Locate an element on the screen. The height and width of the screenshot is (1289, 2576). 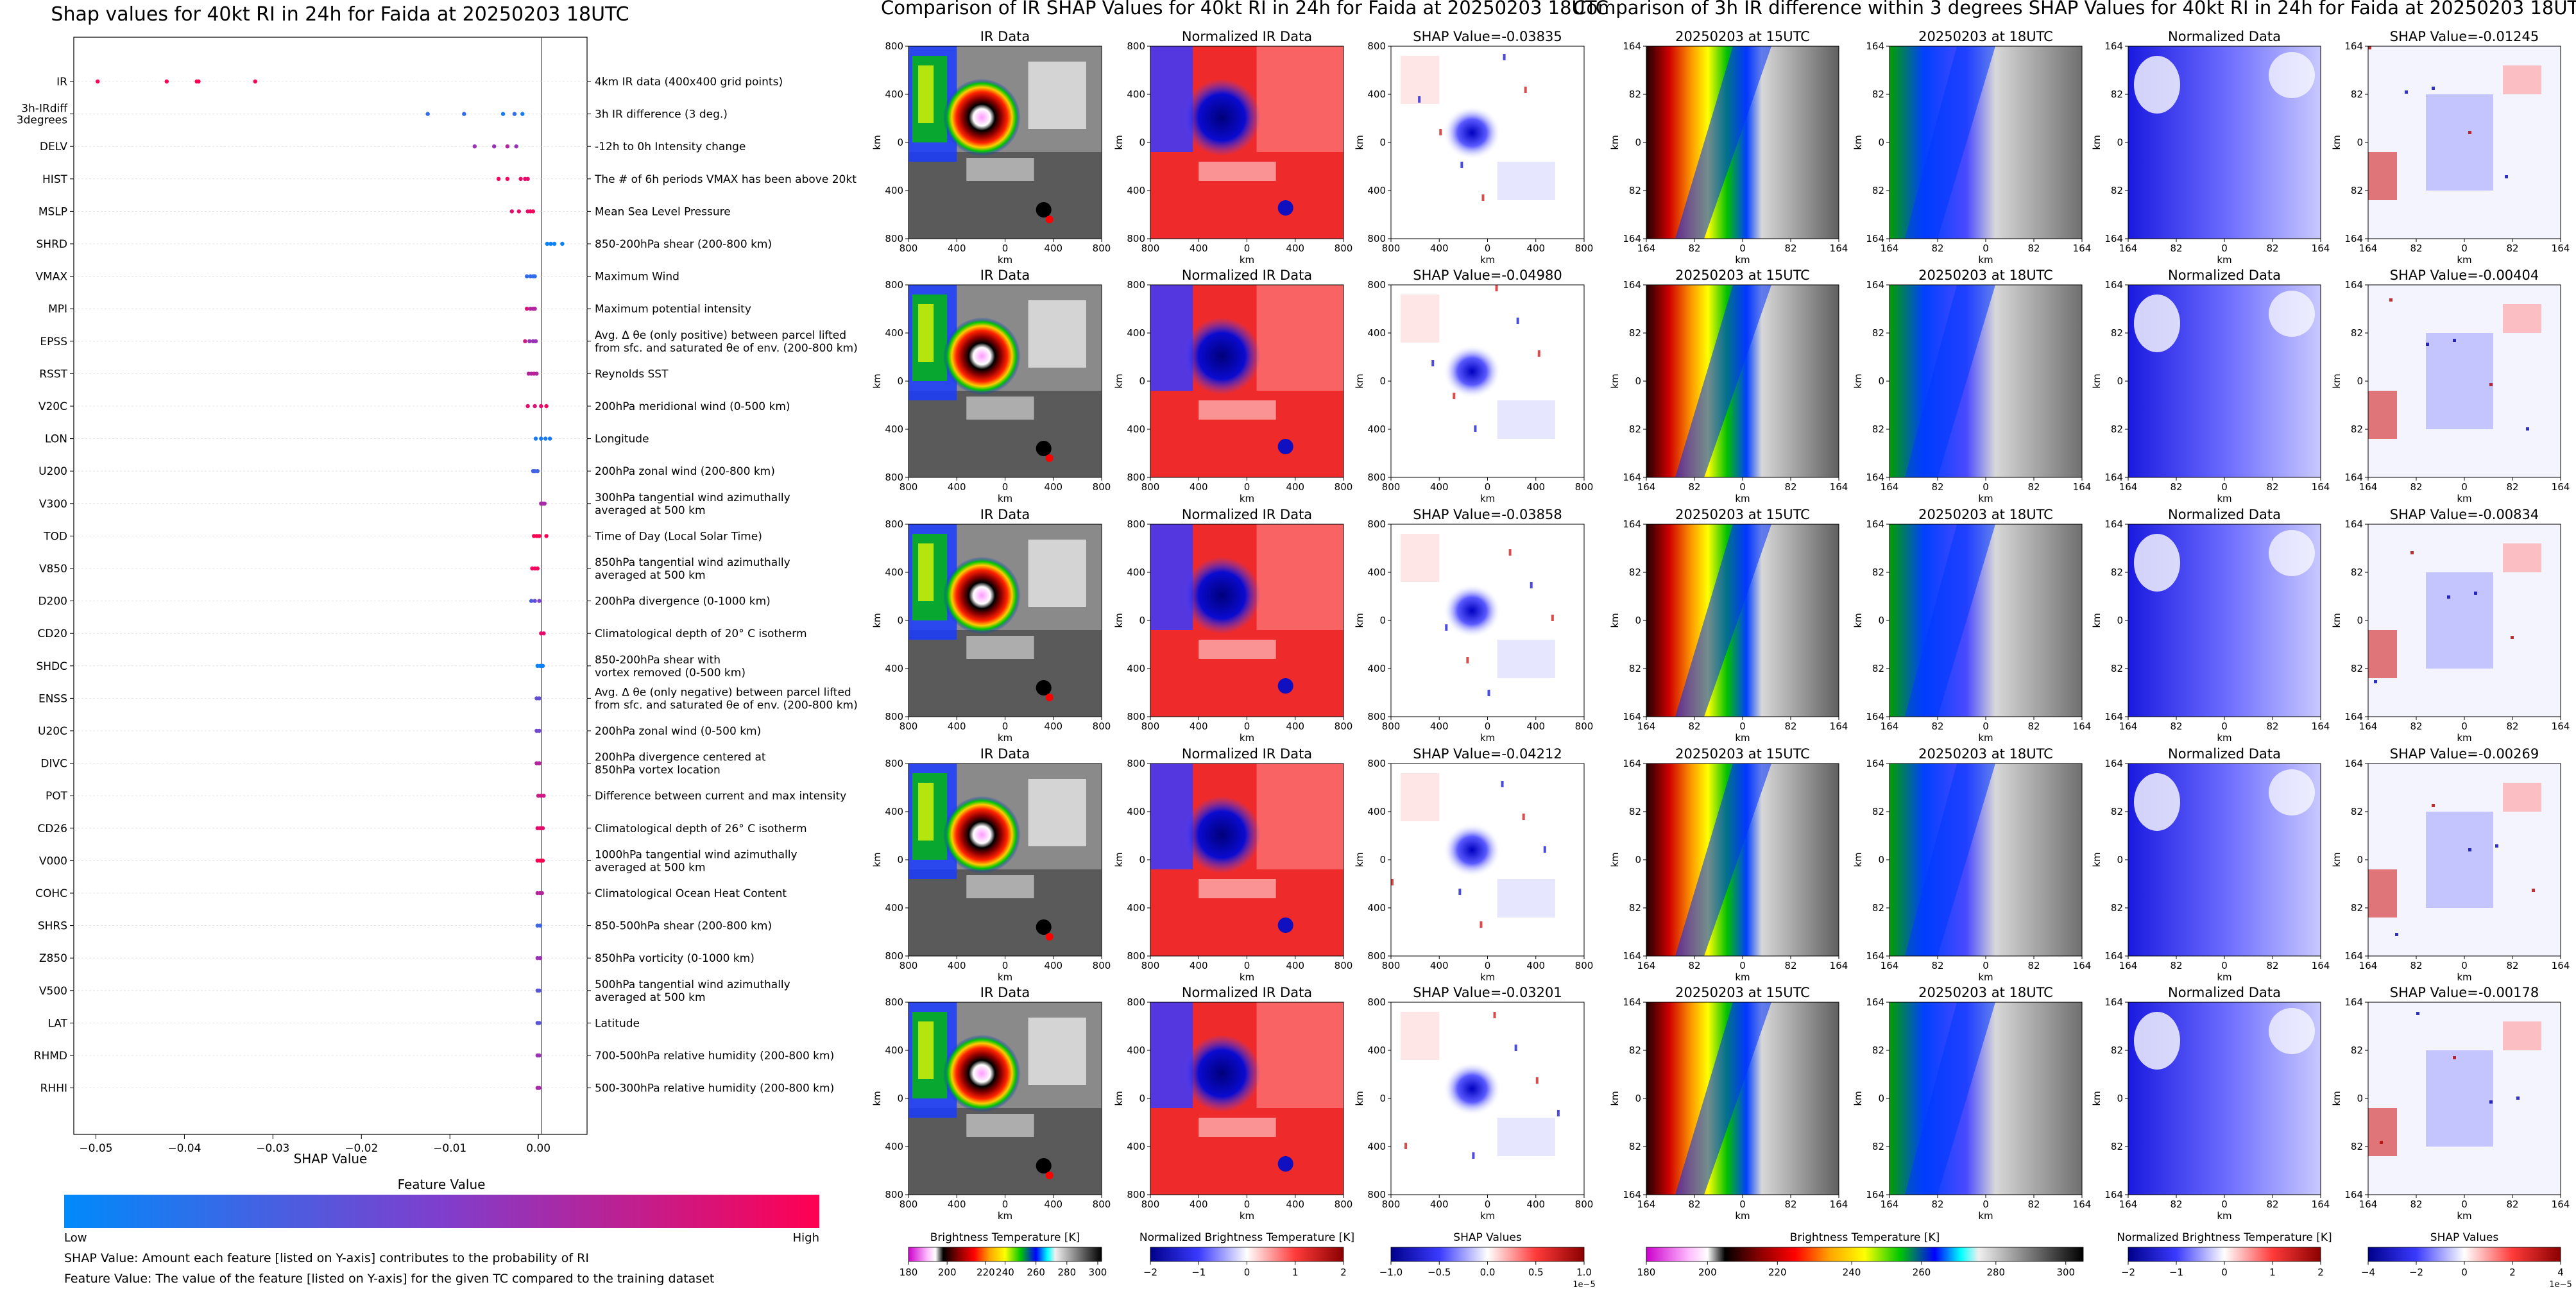
svg-text: 850hPa vorticity (0-1000 km) is located at coordinates (675, 958).